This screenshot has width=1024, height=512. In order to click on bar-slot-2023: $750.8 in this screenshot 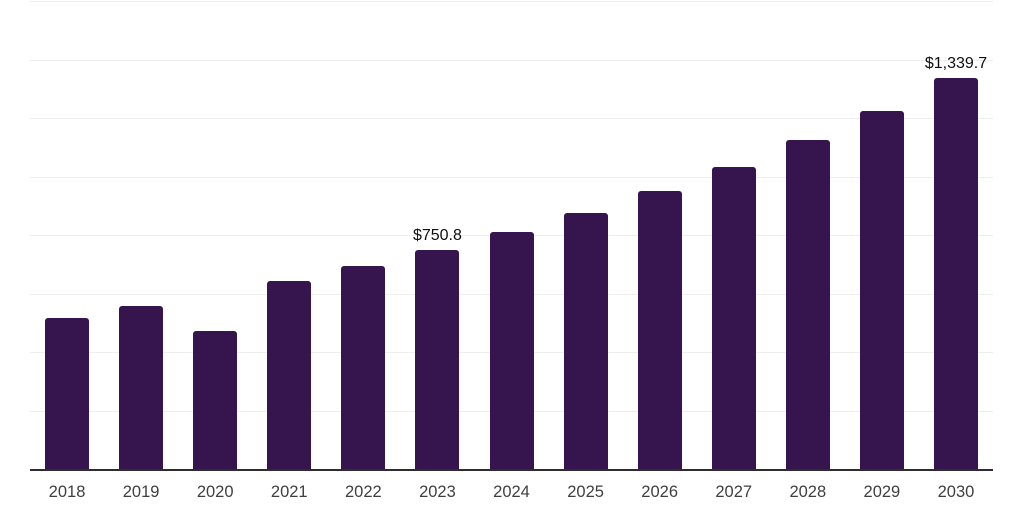, I will do `click(437, 236)`.